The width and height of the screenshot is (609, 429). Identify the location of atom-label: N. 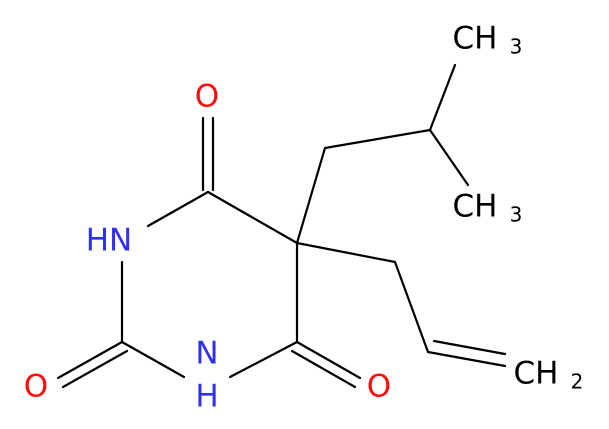
(206, 354).